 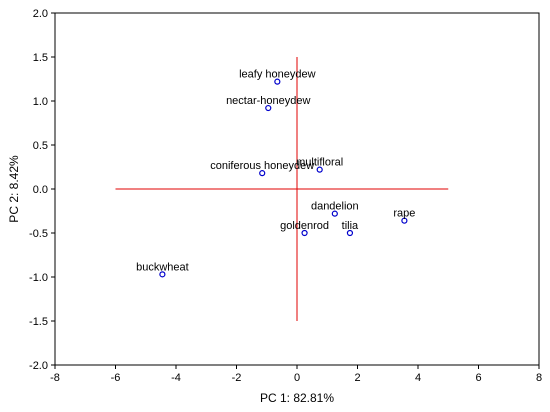 I want to click on x-tick-label: 0, so click(x=297, y=378).